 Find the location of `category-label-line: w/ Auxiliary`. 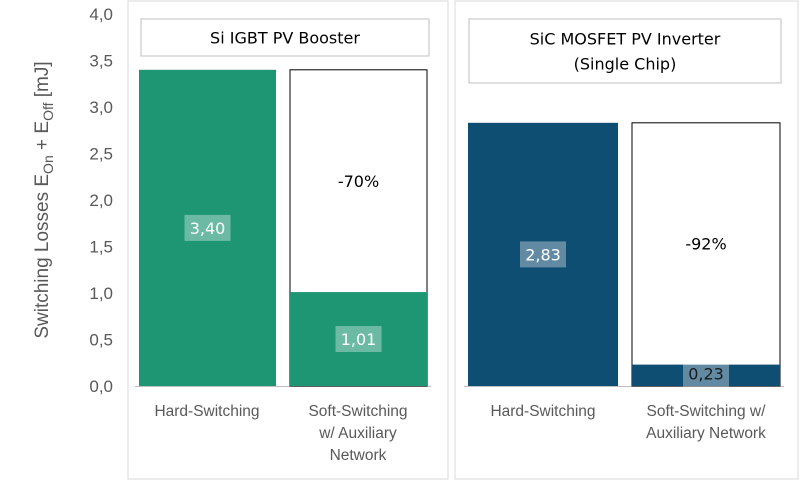

category-label-line: w/ Auxiliary is located at coordinates (357, 433).